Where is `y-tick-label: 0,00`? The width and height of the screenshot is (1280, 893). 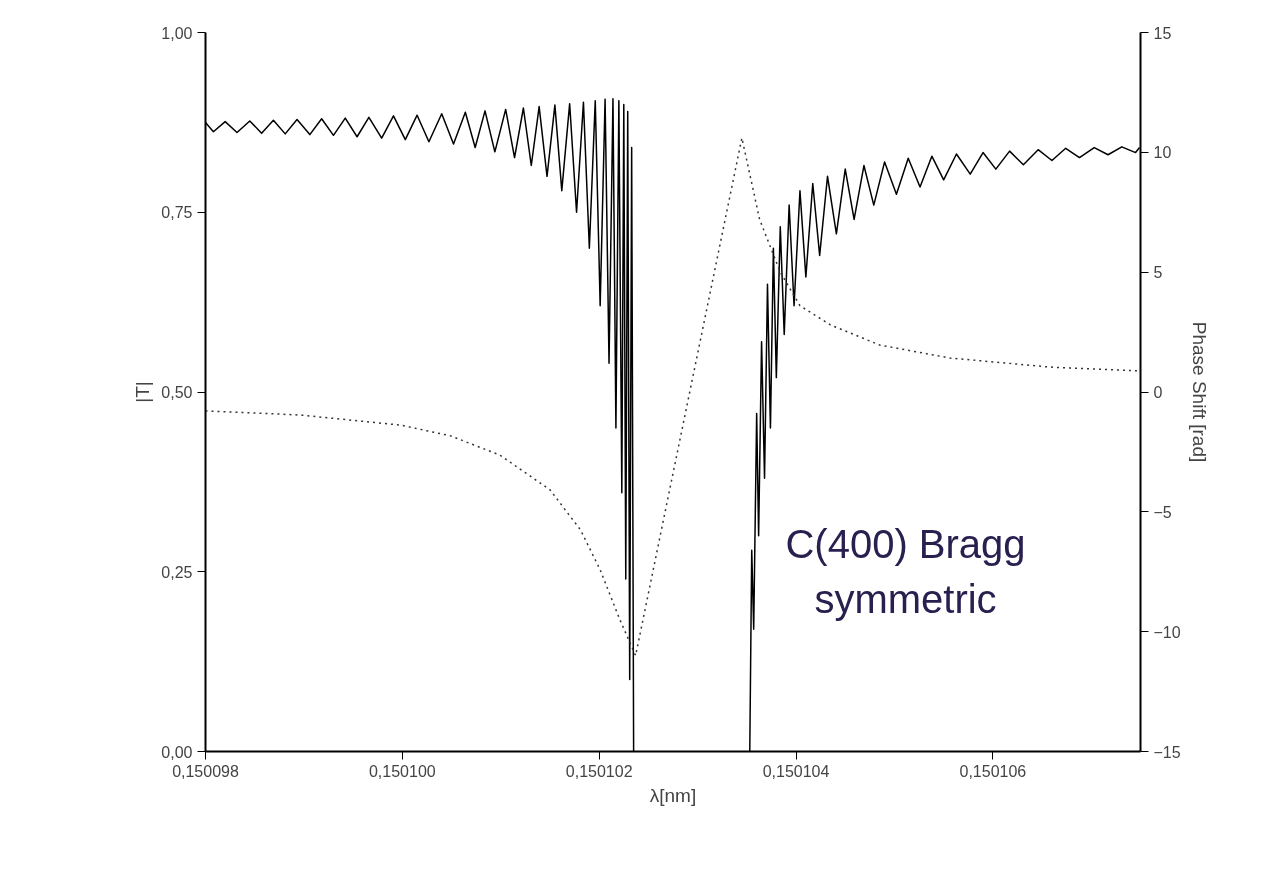
y-tick-label: 0,00 is located at coordinates (177, 752).